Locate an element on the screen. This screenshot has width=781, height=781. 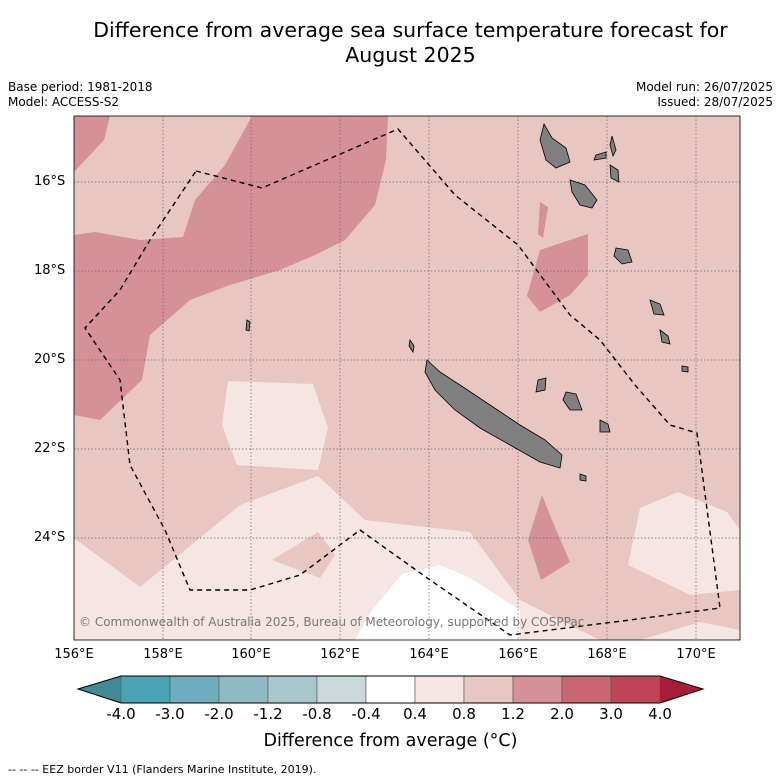
colorbar-tick: 1.2 is located at coordinates (513, 714).